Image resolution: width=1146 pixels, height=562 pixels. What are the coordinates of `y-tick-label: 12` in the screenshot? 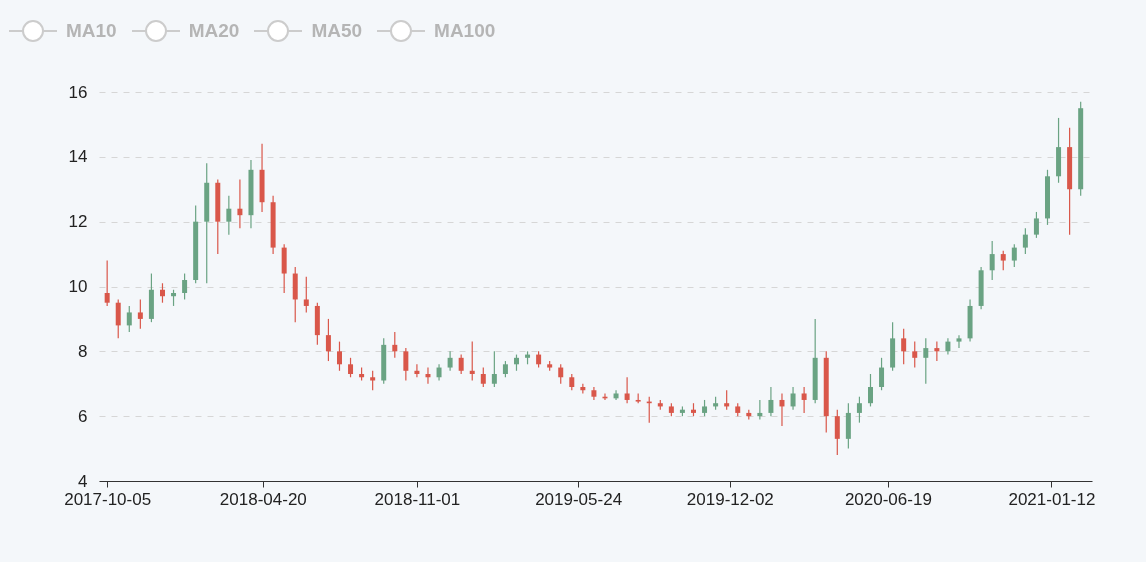 It's located at (78, 222).